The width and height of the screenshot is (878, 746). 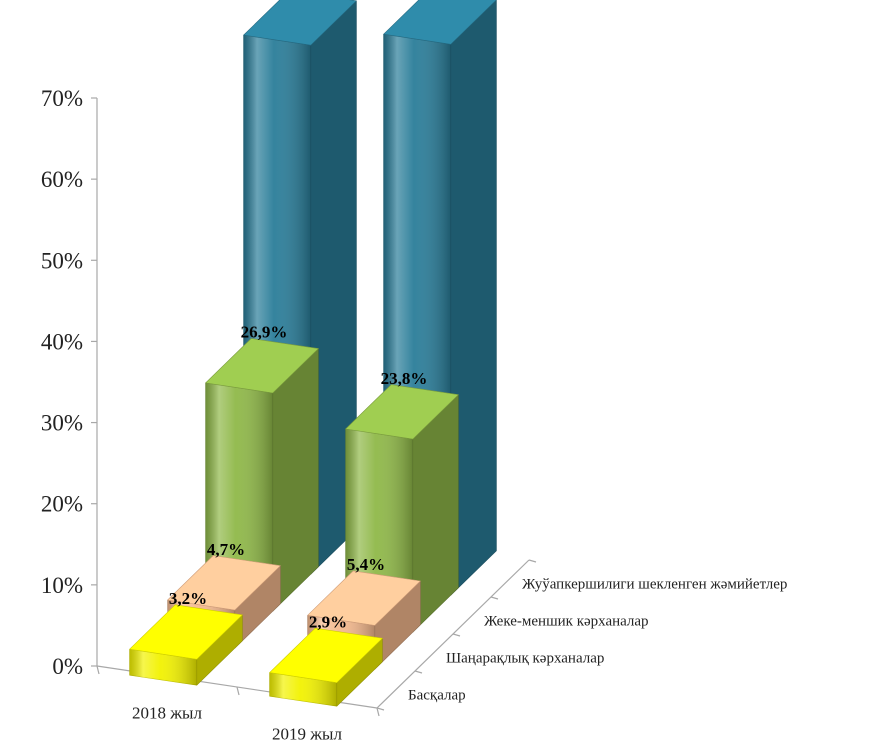 I want to click on y-tick-label: 30%, so click(x=62, y=423).